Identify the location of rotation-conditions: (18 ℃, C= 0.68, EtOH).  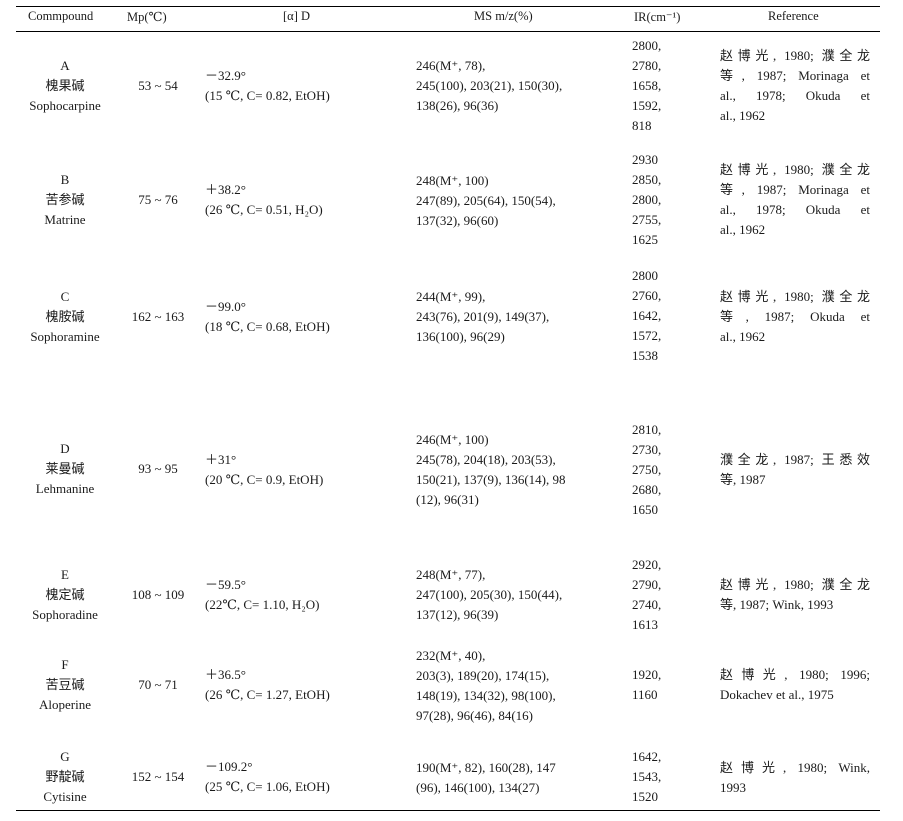
(267, 326).